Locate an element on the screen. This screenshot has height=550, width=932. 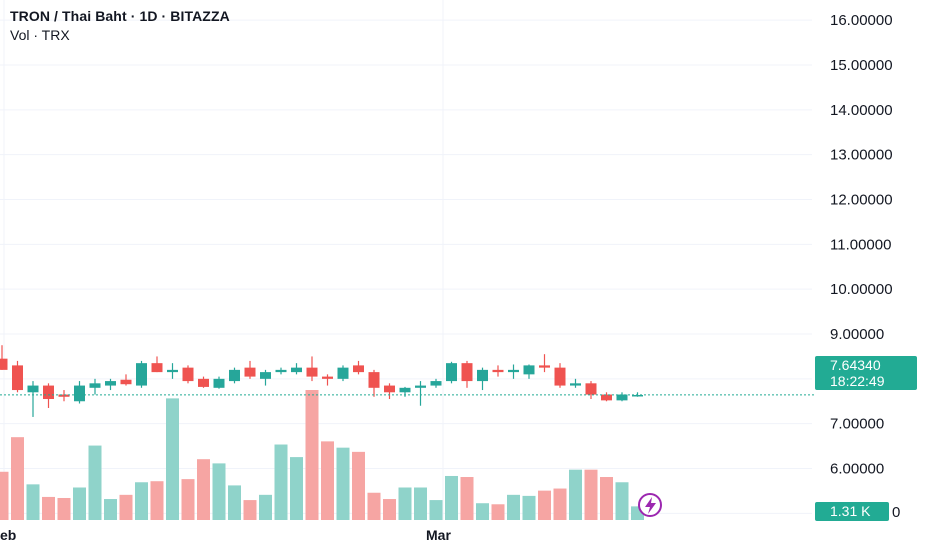
price-tick-label: 7.00000 is located at coordinates (857, 424).